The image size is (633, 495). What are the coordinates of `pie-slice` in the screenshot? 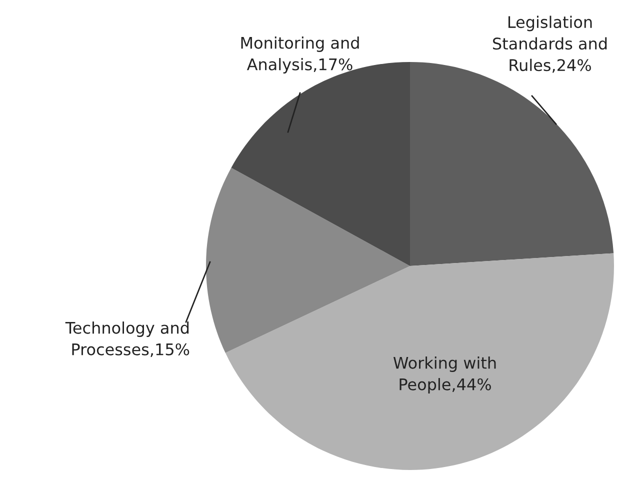 It's located at (308, 260).